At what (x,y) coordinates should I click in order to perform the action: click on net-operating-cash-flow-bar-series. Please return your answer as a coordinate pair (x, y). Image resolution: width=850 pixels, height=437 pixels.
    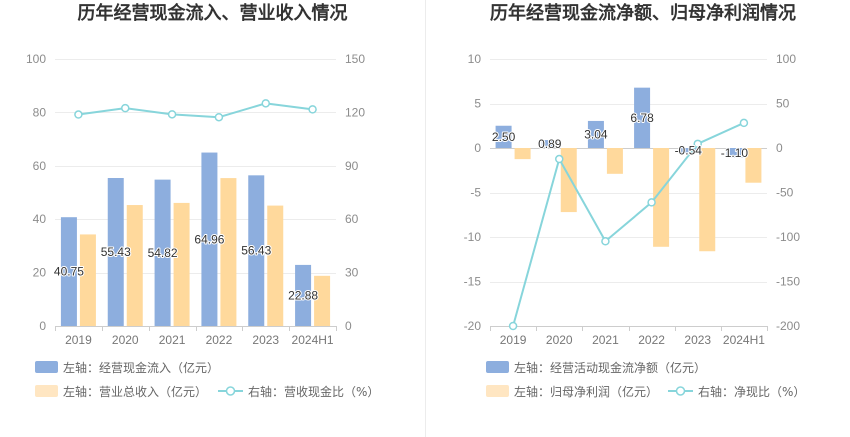
    Looking at the image, I should click on (619, 122).